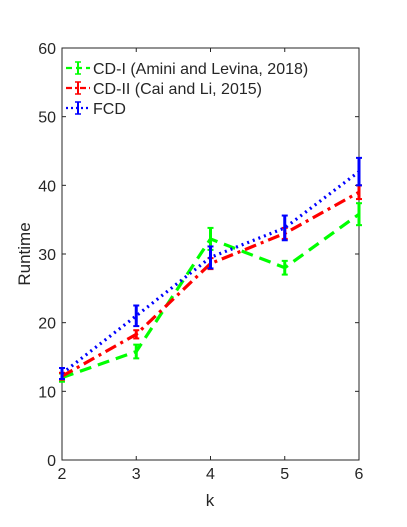 The height and width of the screenshot is (527, 407). What do you see at coordinates (47, 186) in the screenshot?
I see `y-tick-label: 40` at bounding box center [47, 186].